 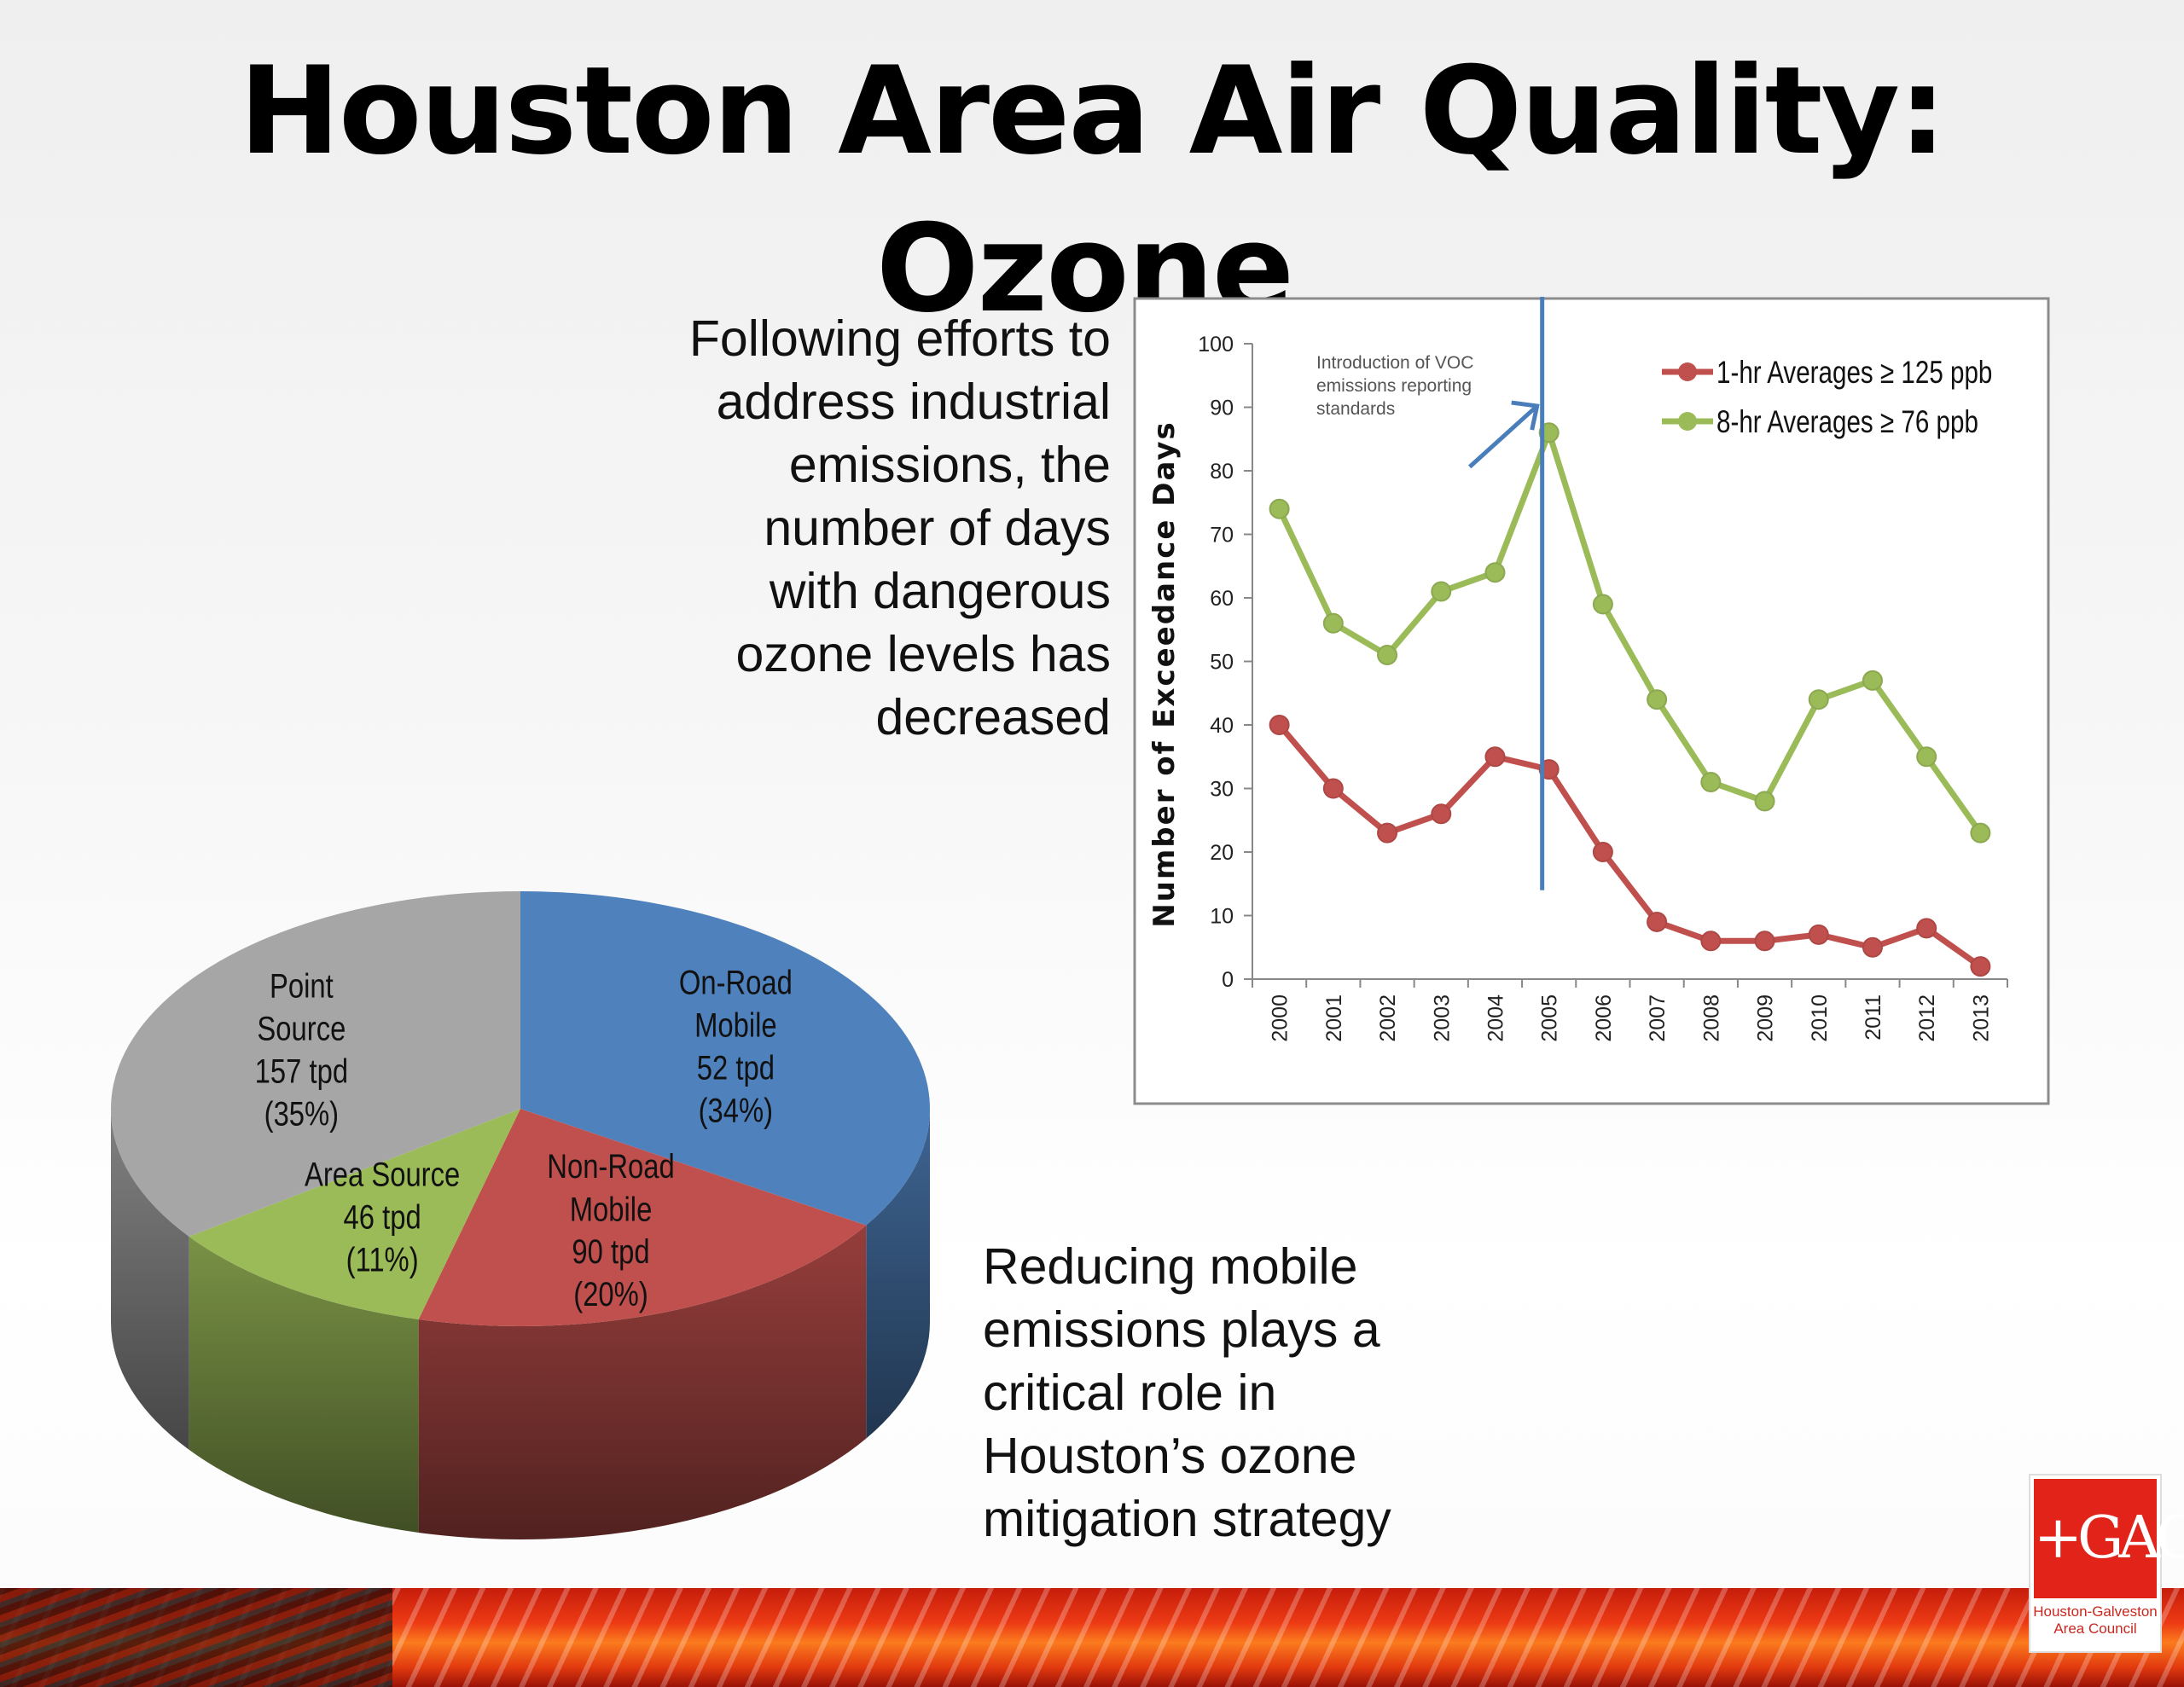 What do you see at coordinates (1854, 373) in the screenshot?
I see `legend-label: 1-hr Averages ≥ 125 ppb` at bounding box center [1854, 373].